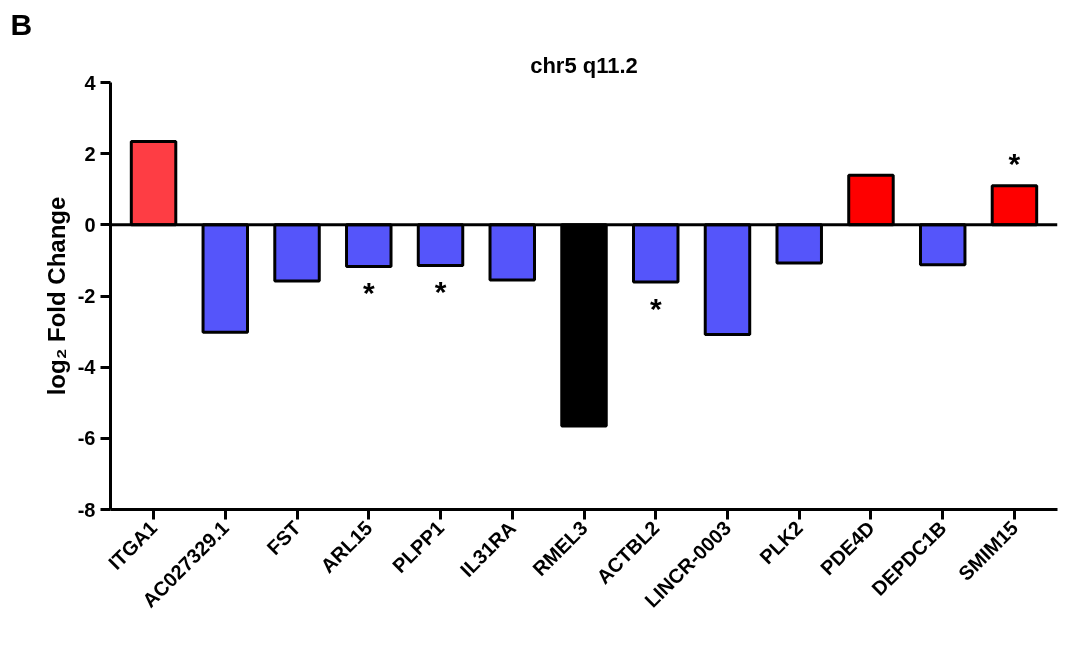 Image resolution: width=1077 pixels, height=659 pixels. I want to click on y-axis-title: log₂ Fold Change, so click(56, 296).